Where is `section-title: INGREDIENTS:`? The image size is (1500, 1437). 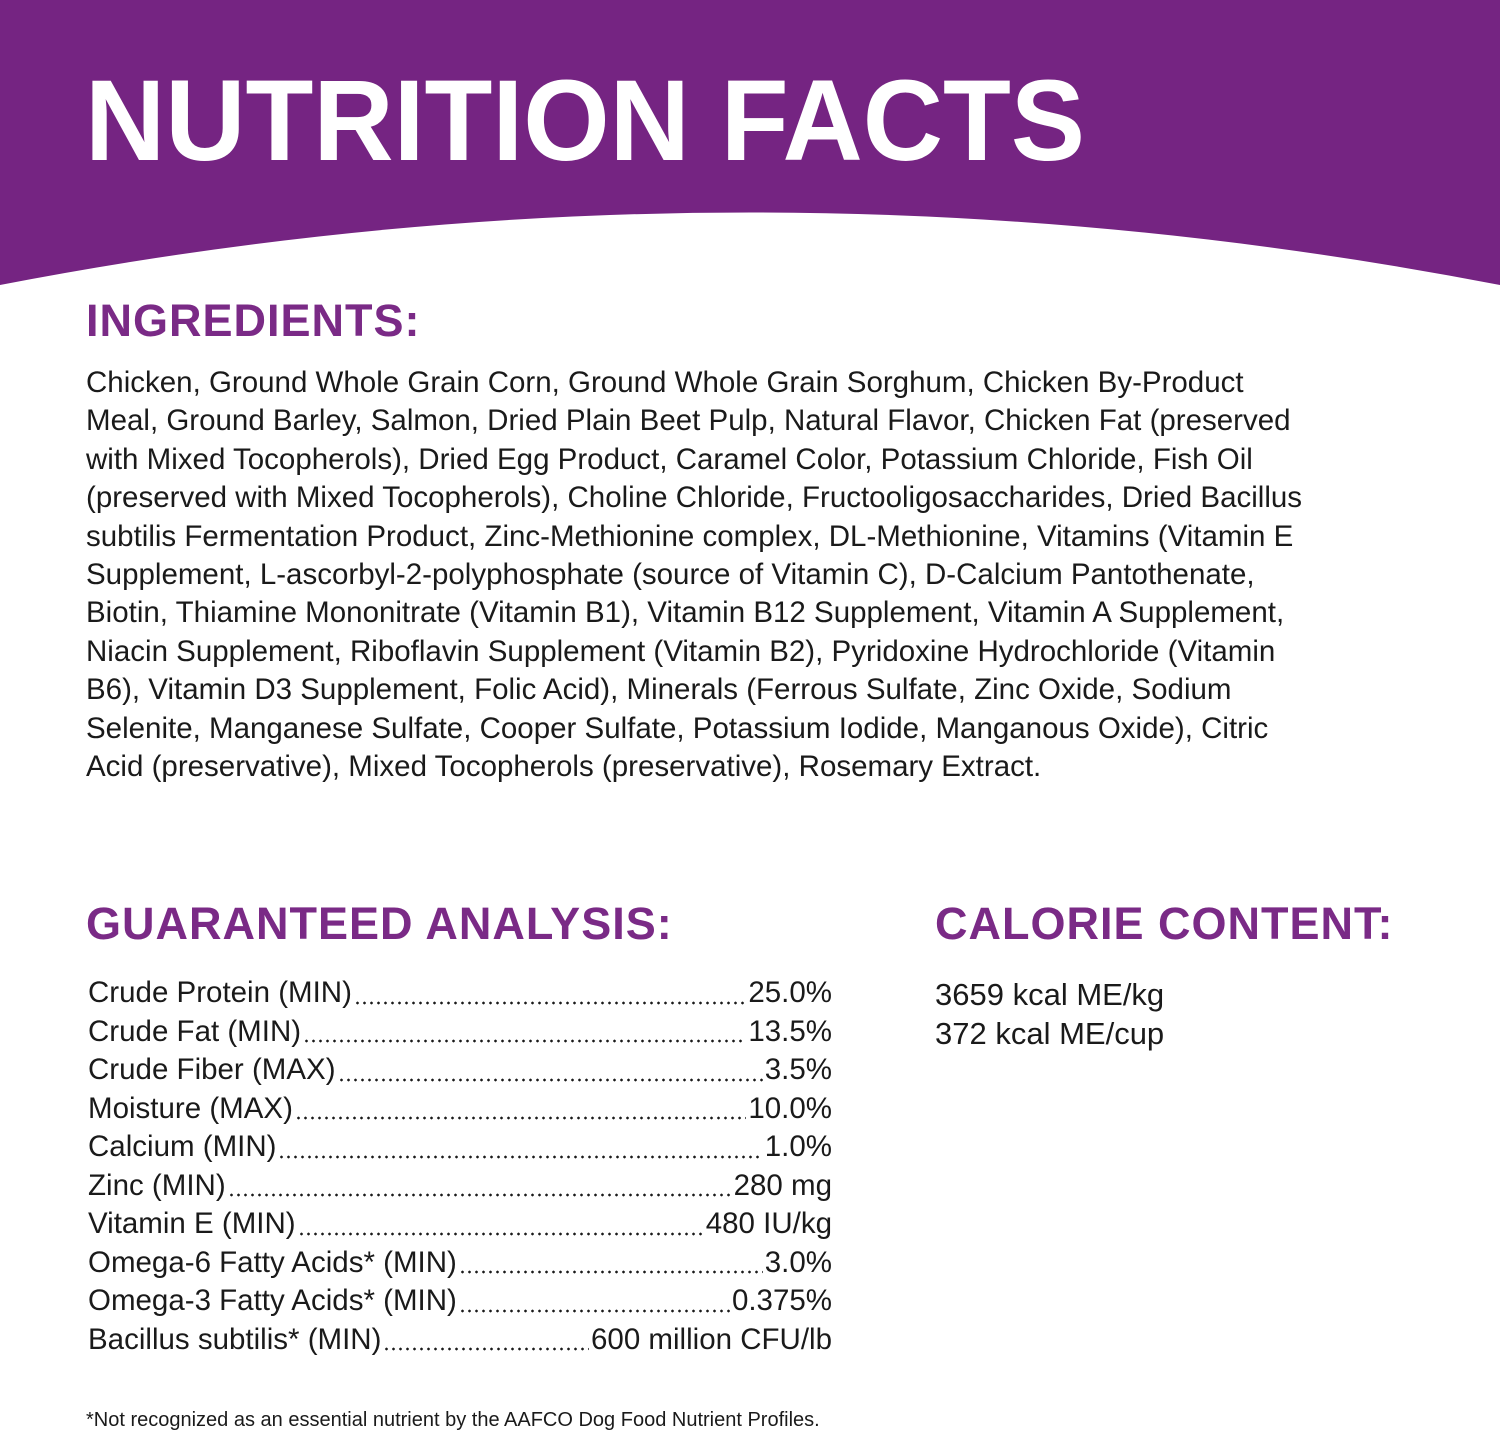 section-title: INGREDIENTS: is located at coordinates (253, 320).